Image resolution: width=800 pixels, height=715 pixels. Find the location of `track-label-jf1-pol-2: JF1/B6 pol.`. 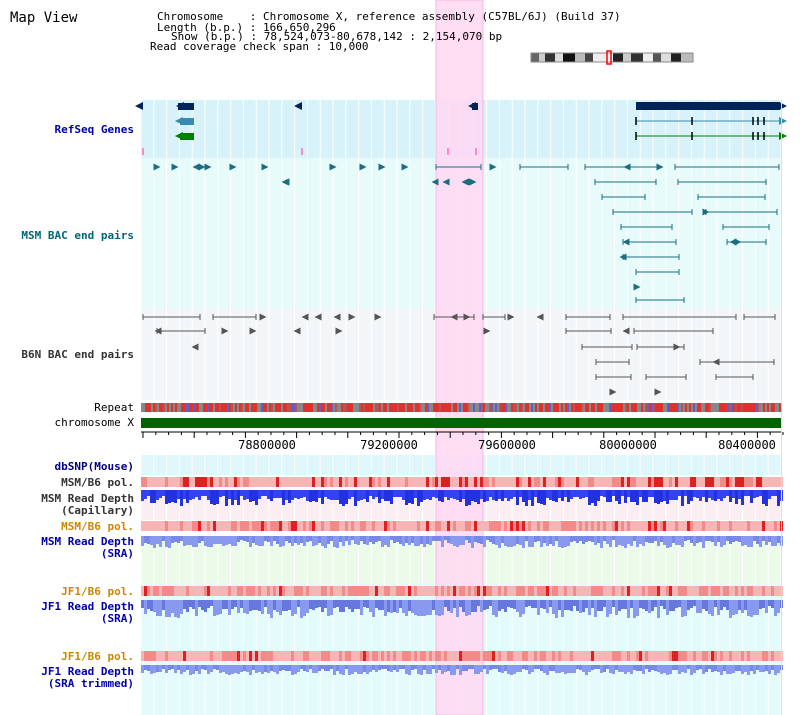

track-label-jf1-pol-2: JF1/B6 pol. is located at coordinates (97, 656).